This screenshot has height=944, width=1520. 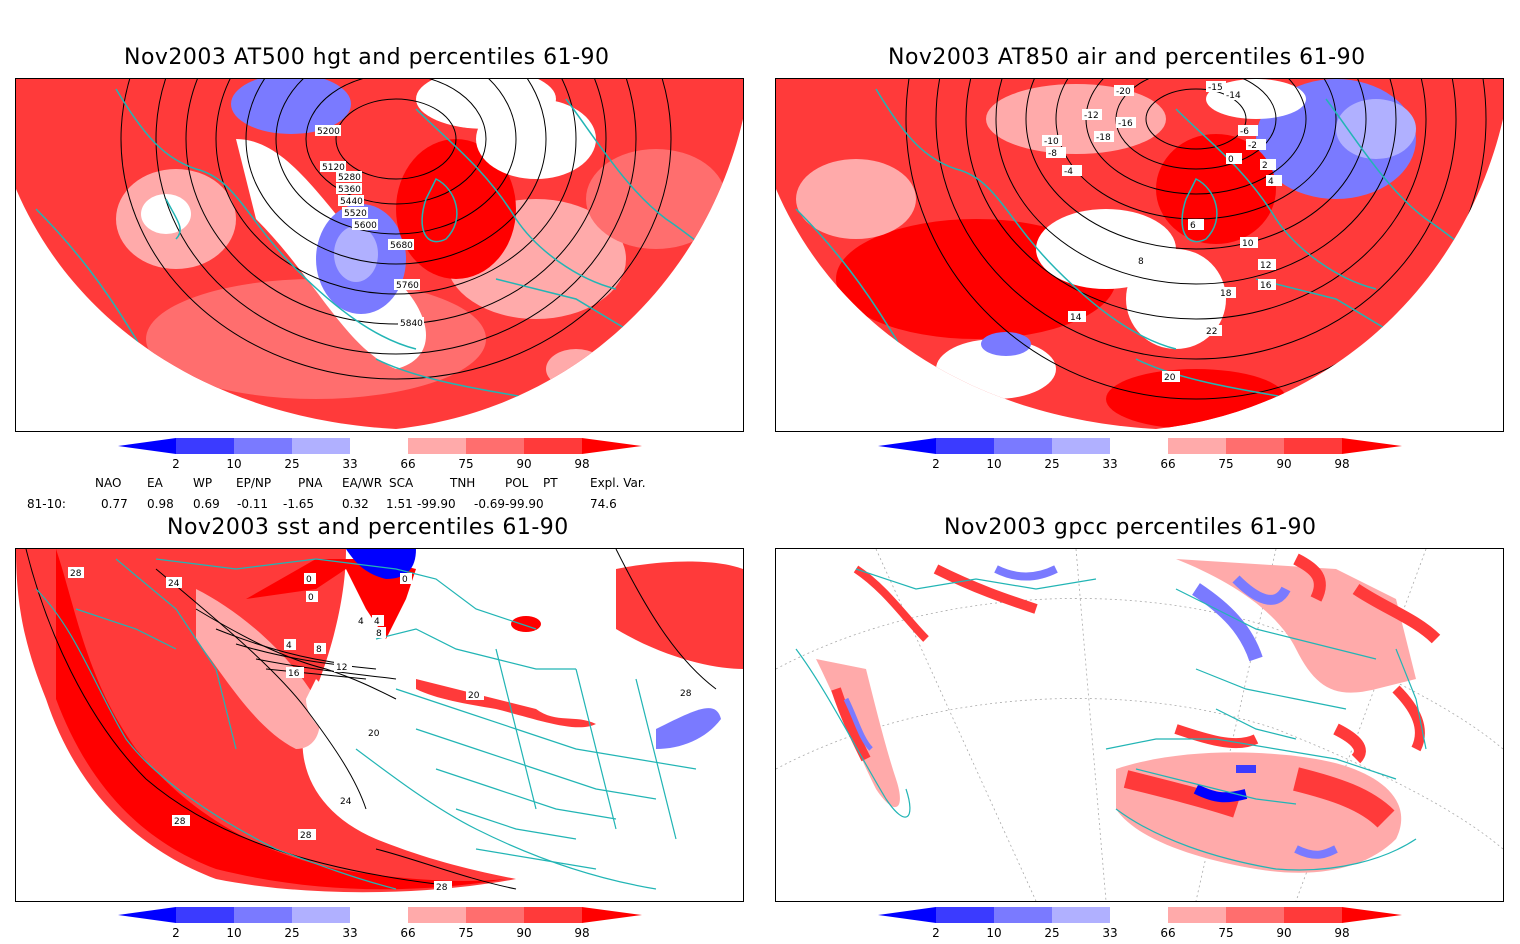 I want to click on contour-label: -14, so click(x=1233, y=96).